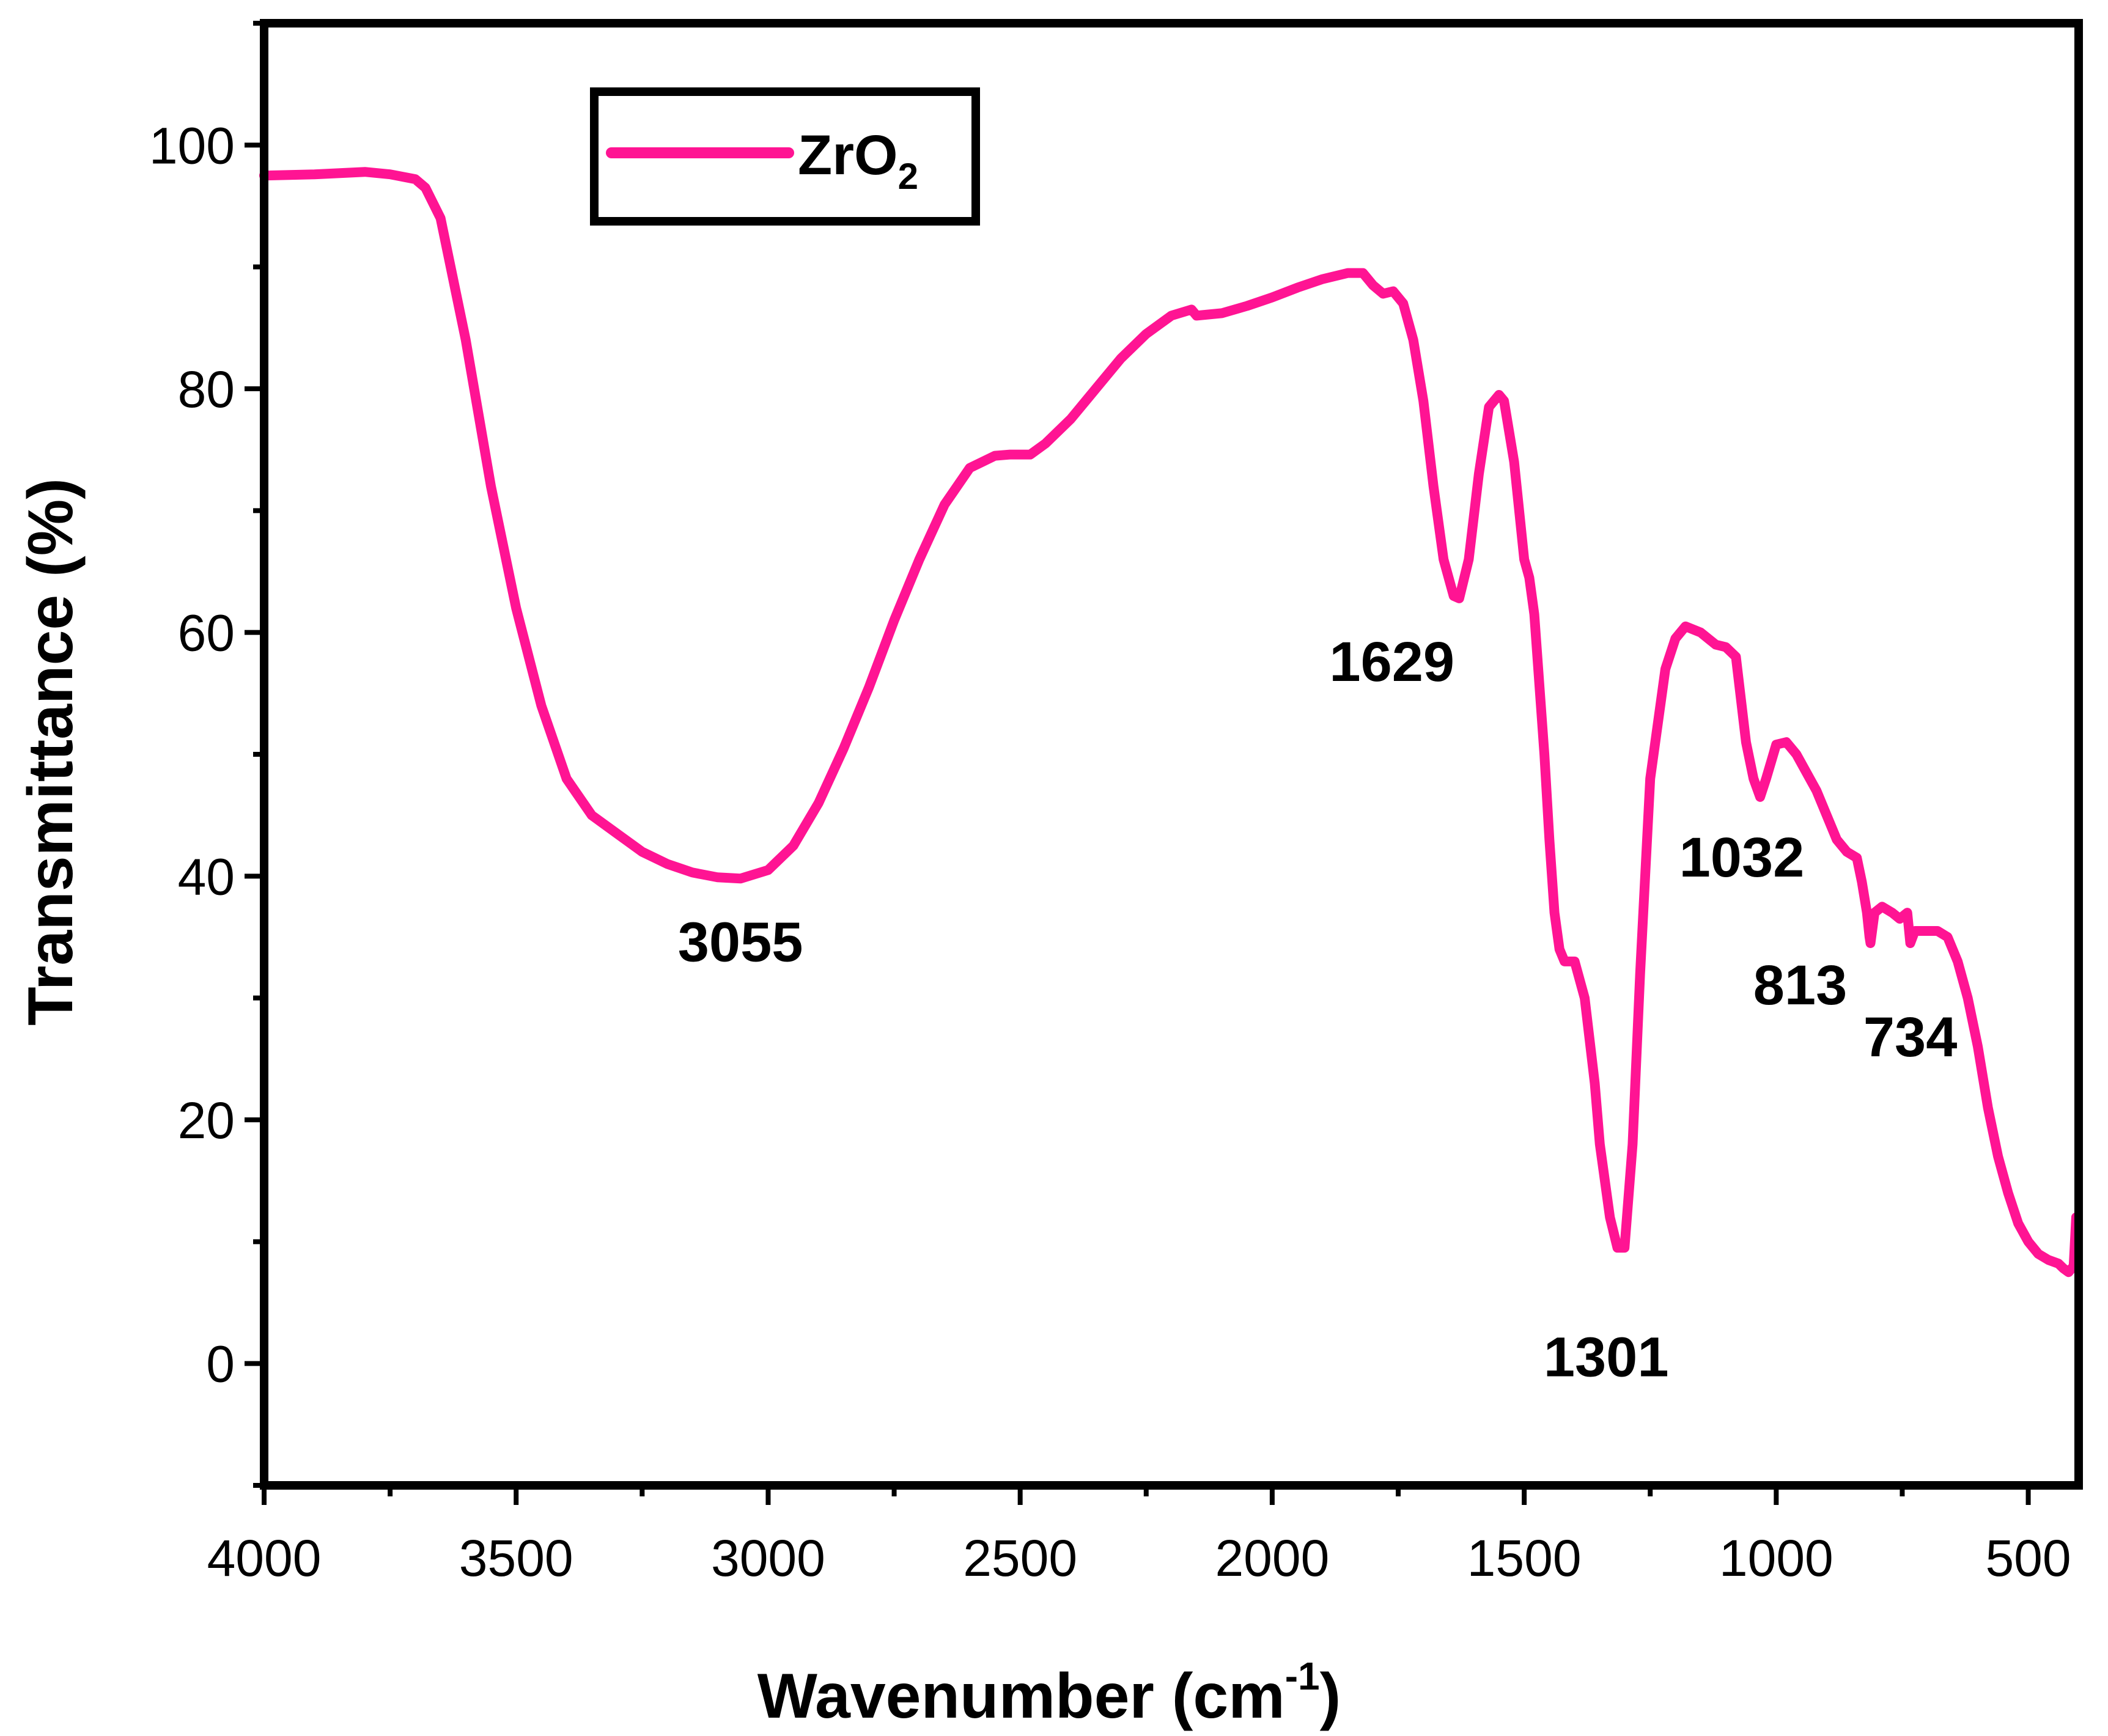  Describe the element at coordinates (1391, 662) in the screenshot. I see `peak-label: 1629` at that location.